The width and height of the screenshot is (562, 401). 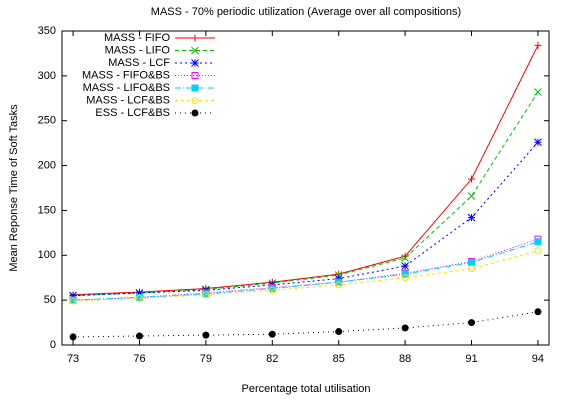 What do you see at coordinates (306, 271) in the screenshot?
I see `series-line` at bounding box center [306, 271].